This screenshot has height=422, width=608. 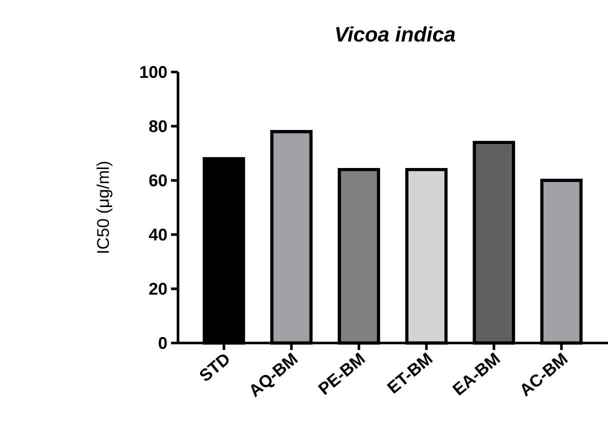 What do you see at coordinates (396, 34) in the screenshot?
I see `chart-title: Vicoa indica` at bounding box center [396, 34].